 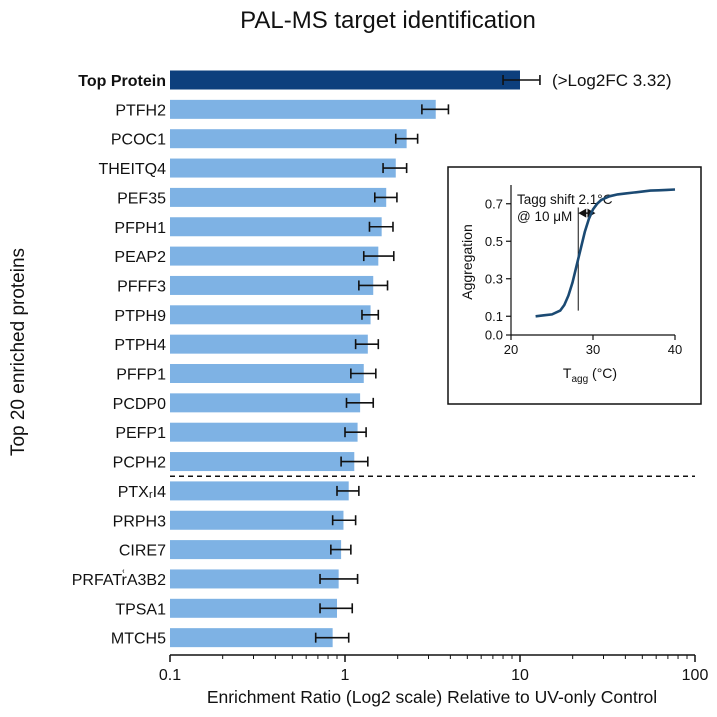 I want to click on inset-ticks: 20 30 40 0.0 0.1 0.3 0.5 0.7, so click(x=583, y=276).